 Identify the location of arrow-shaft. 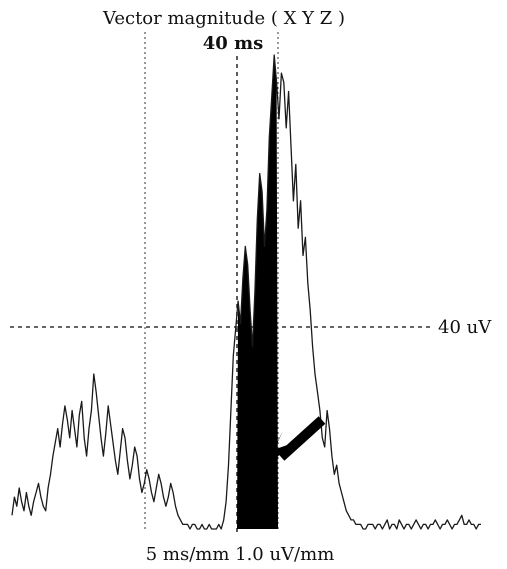
(301, 438).